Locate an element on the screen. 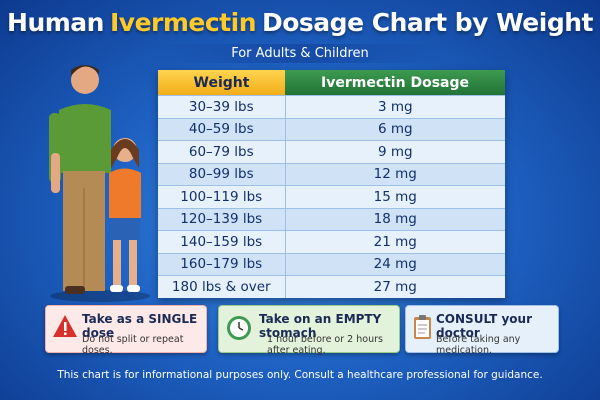  table-cell: 24 mg is located at coordinates (395, 264).